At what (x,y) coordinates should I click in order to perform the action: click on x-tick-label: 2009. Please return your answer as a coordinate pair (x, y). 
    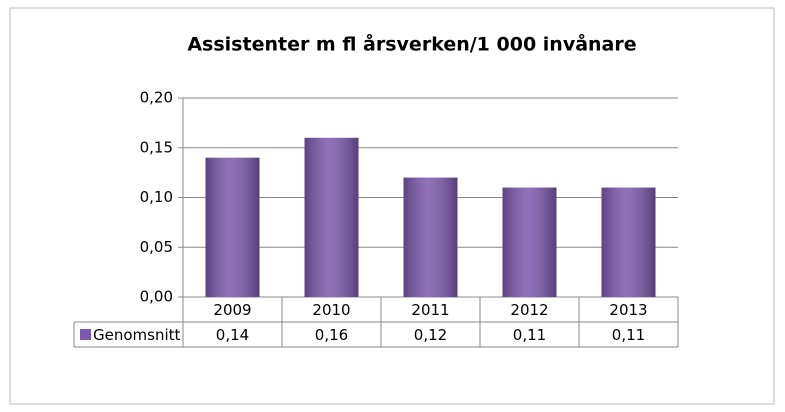
    Looking at the image, I should click on (232, 310).